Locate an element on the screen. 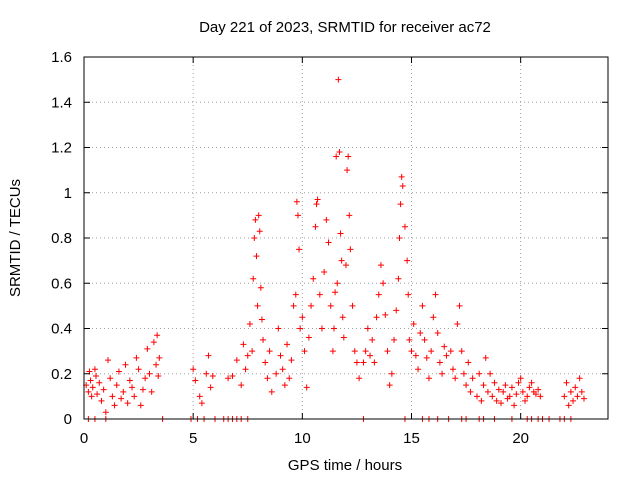 This screenshot has width=640, height=480. y-tick-label: 0.6 is located at coordinates (61, 283).